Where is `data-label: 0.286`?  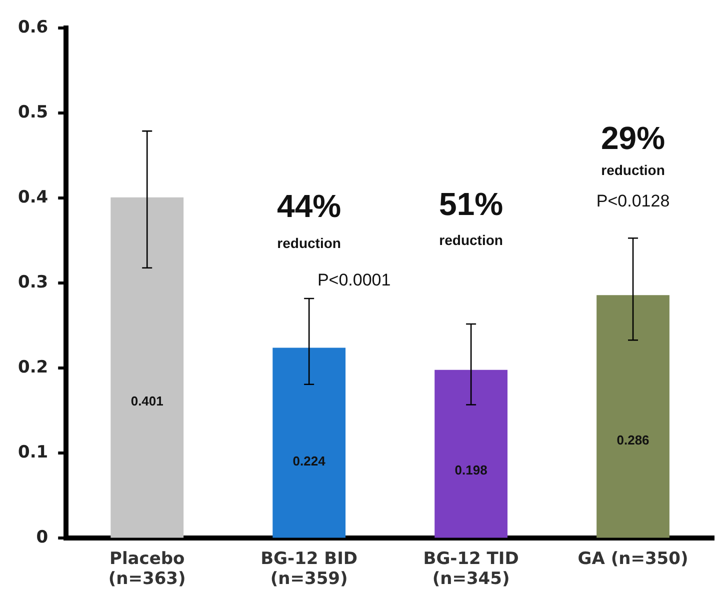
data-label: 0.286 is located at coordinates (633, 440).